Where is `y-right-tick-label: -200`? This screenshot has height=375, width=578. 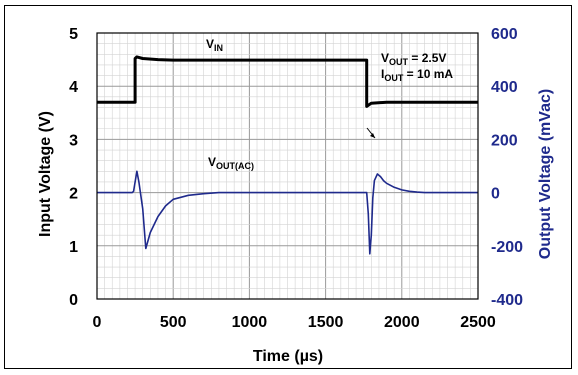 y-right-tick-label: -200 is located at coordinates (507, 247).